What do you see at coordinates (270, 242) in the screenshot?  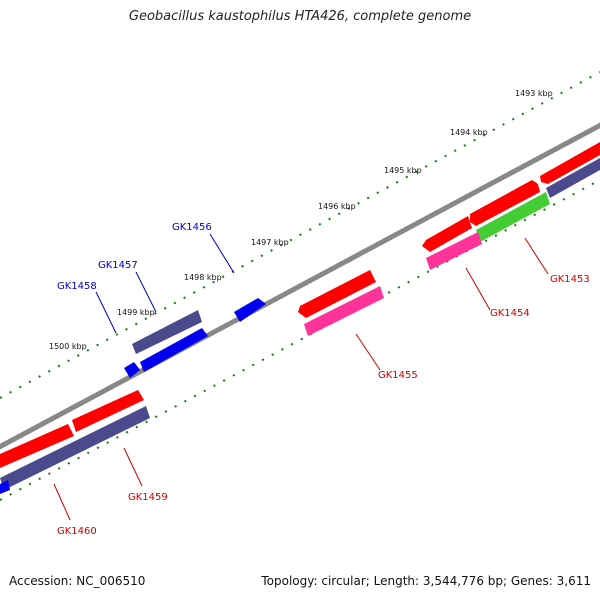 I see `tick-label: 1497 kbp` at bounding box center [270, 242].